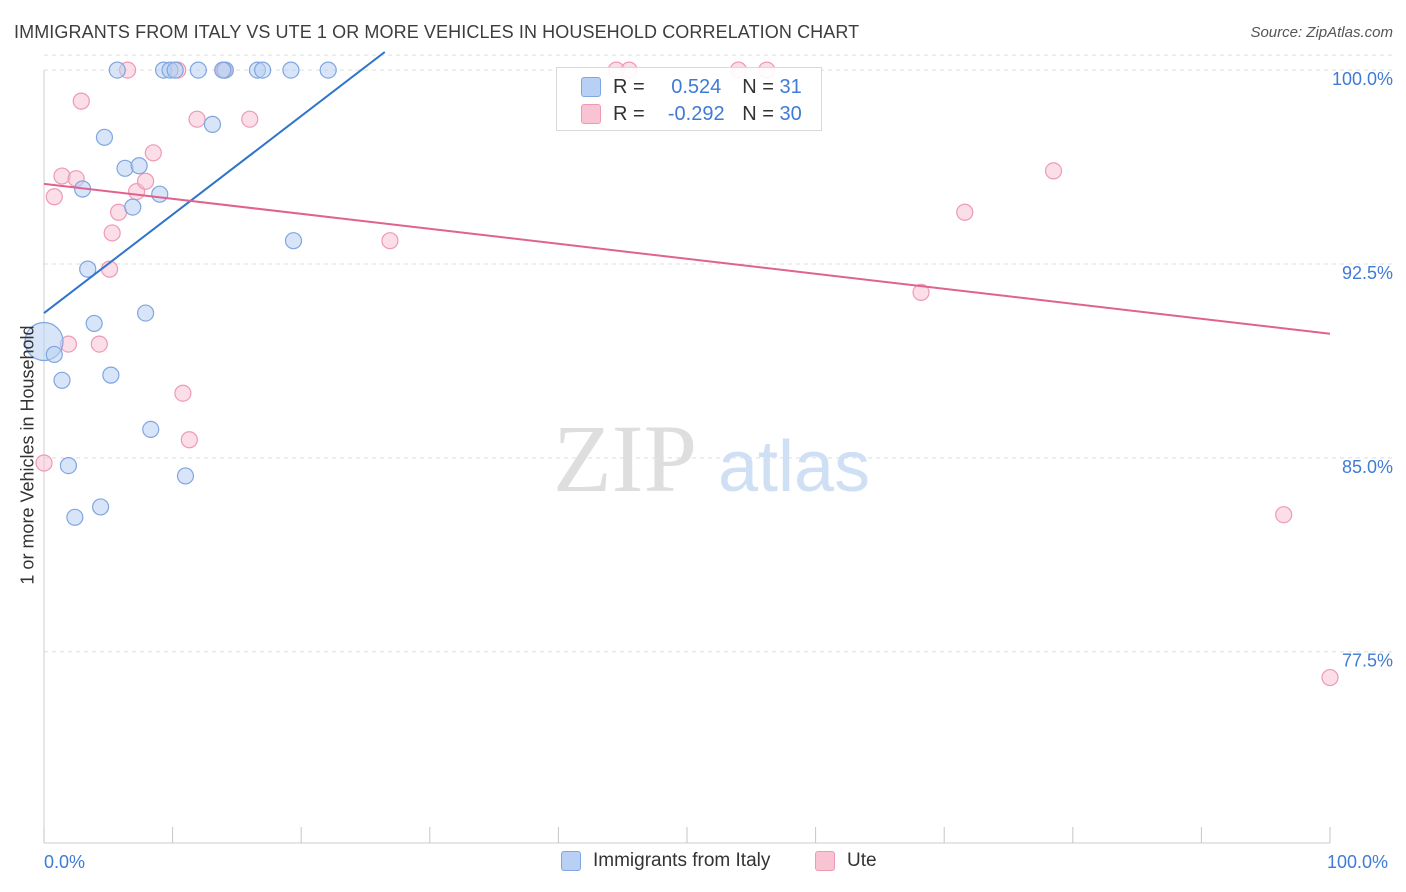 The height and width of the screenshot is (892, 1406). Describe the element at coordinates (591, 114) in the screenshot. I see `legend-swatch-ute` at that location.